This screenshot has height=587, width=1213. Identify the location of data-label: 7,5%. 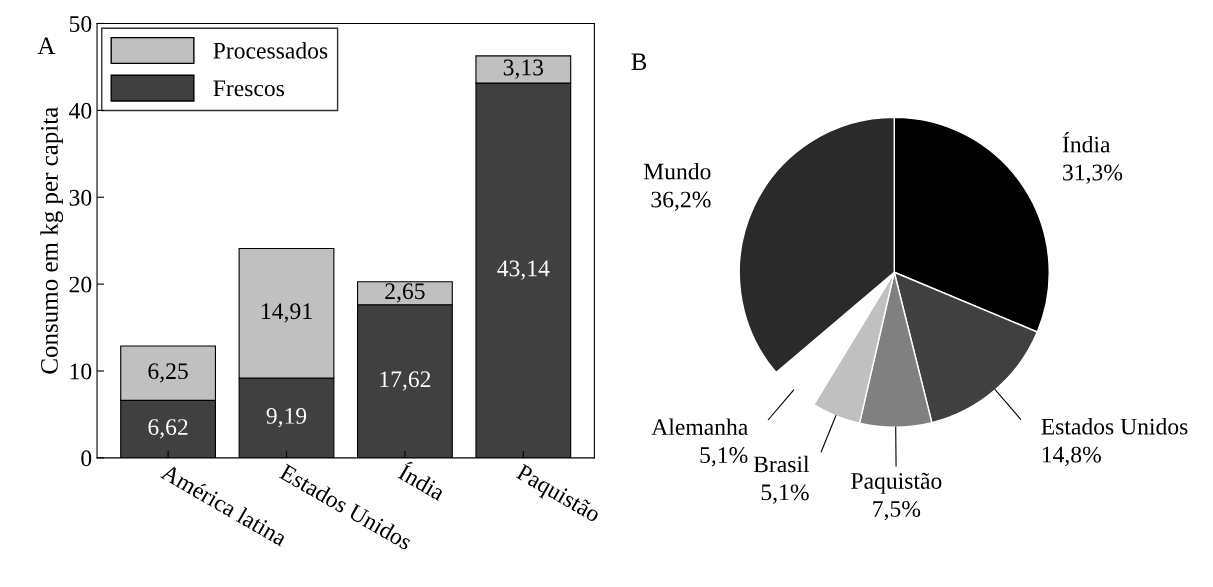
(897, 510).